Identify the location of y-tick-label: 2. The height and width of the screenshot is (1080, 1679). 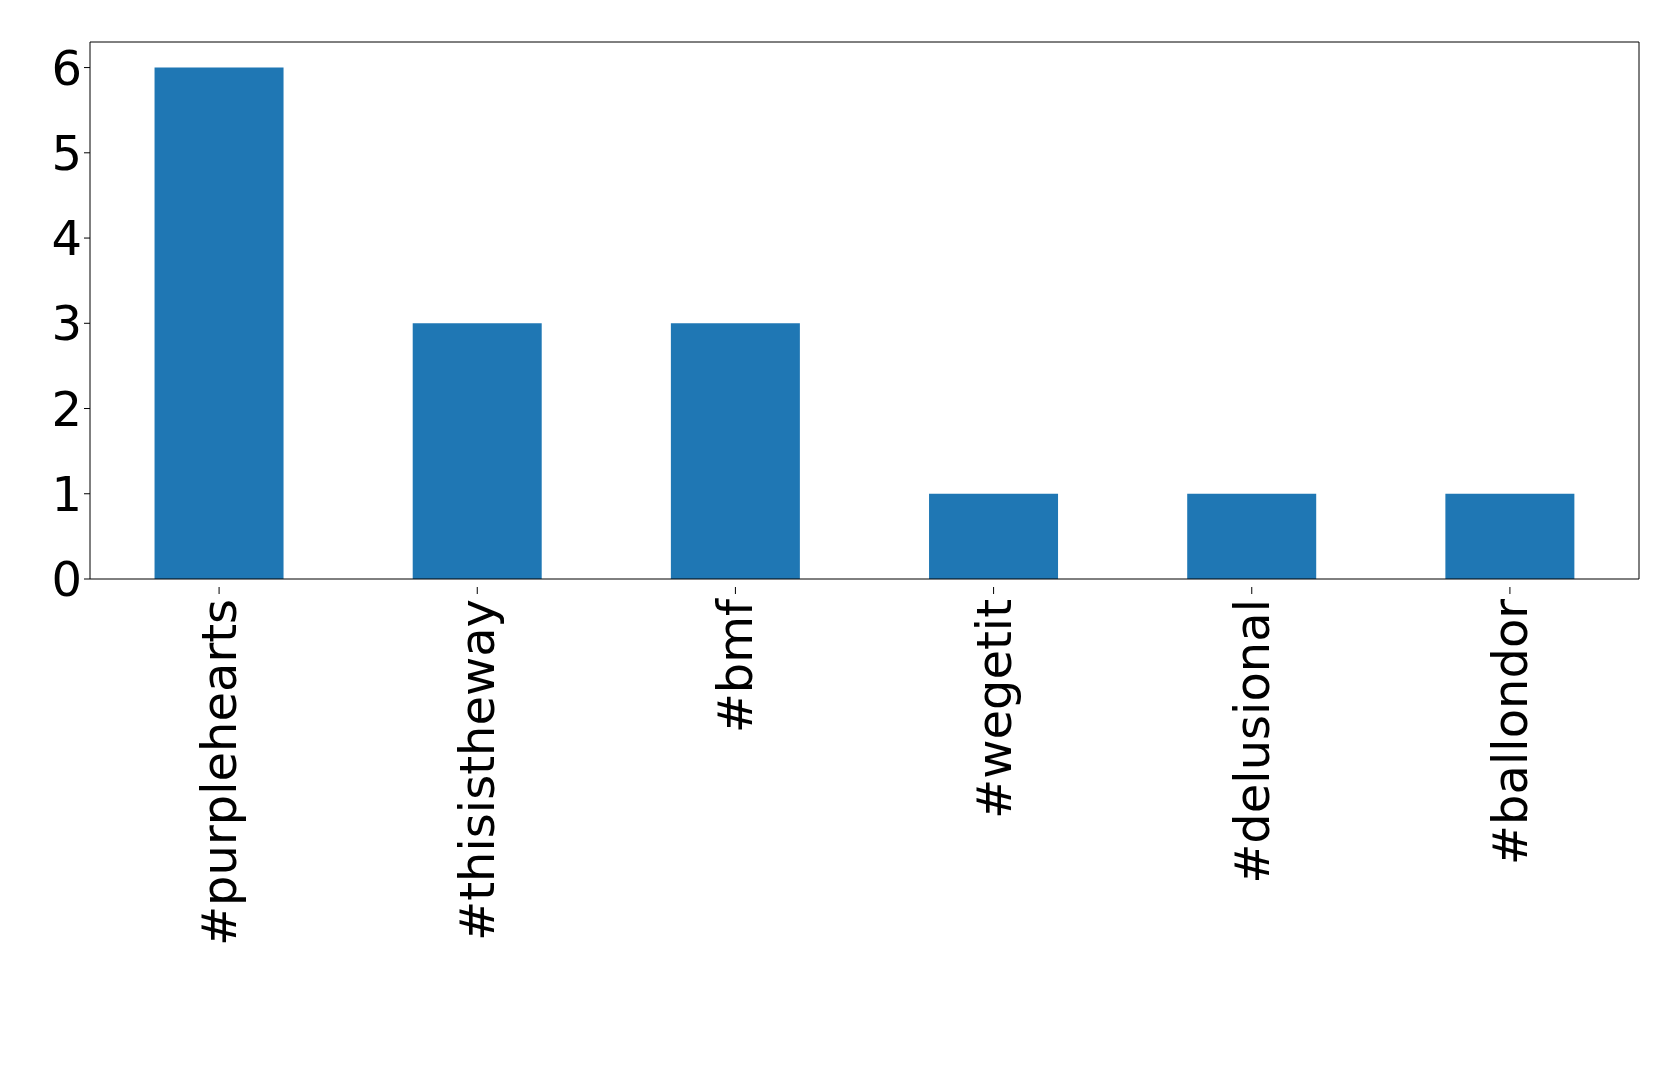
(66, 408).